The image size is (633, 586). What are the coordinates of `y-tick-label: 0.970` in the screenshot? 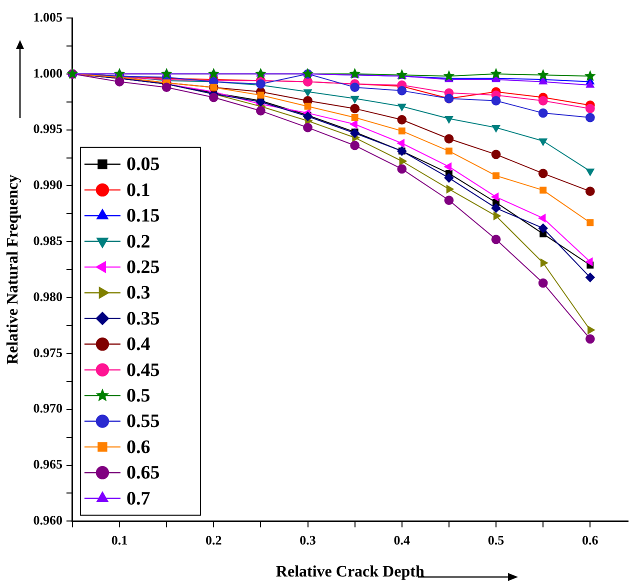 It's located at (47, 408).